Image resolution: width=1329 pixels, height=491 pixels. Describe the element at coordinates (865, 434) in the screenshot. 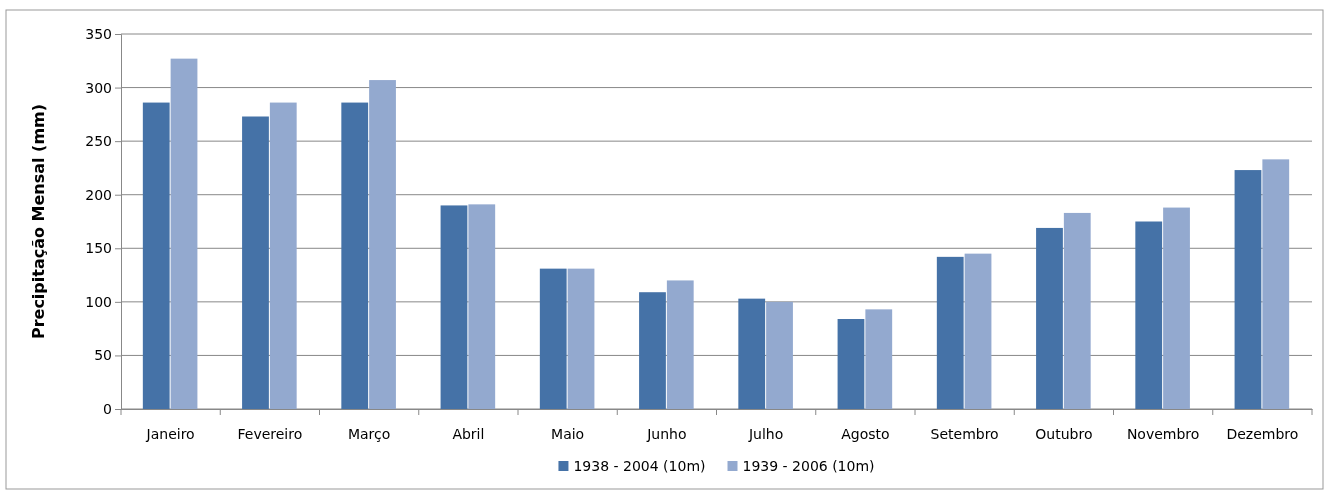

I see `x-tick-label: Agosto` at that location.